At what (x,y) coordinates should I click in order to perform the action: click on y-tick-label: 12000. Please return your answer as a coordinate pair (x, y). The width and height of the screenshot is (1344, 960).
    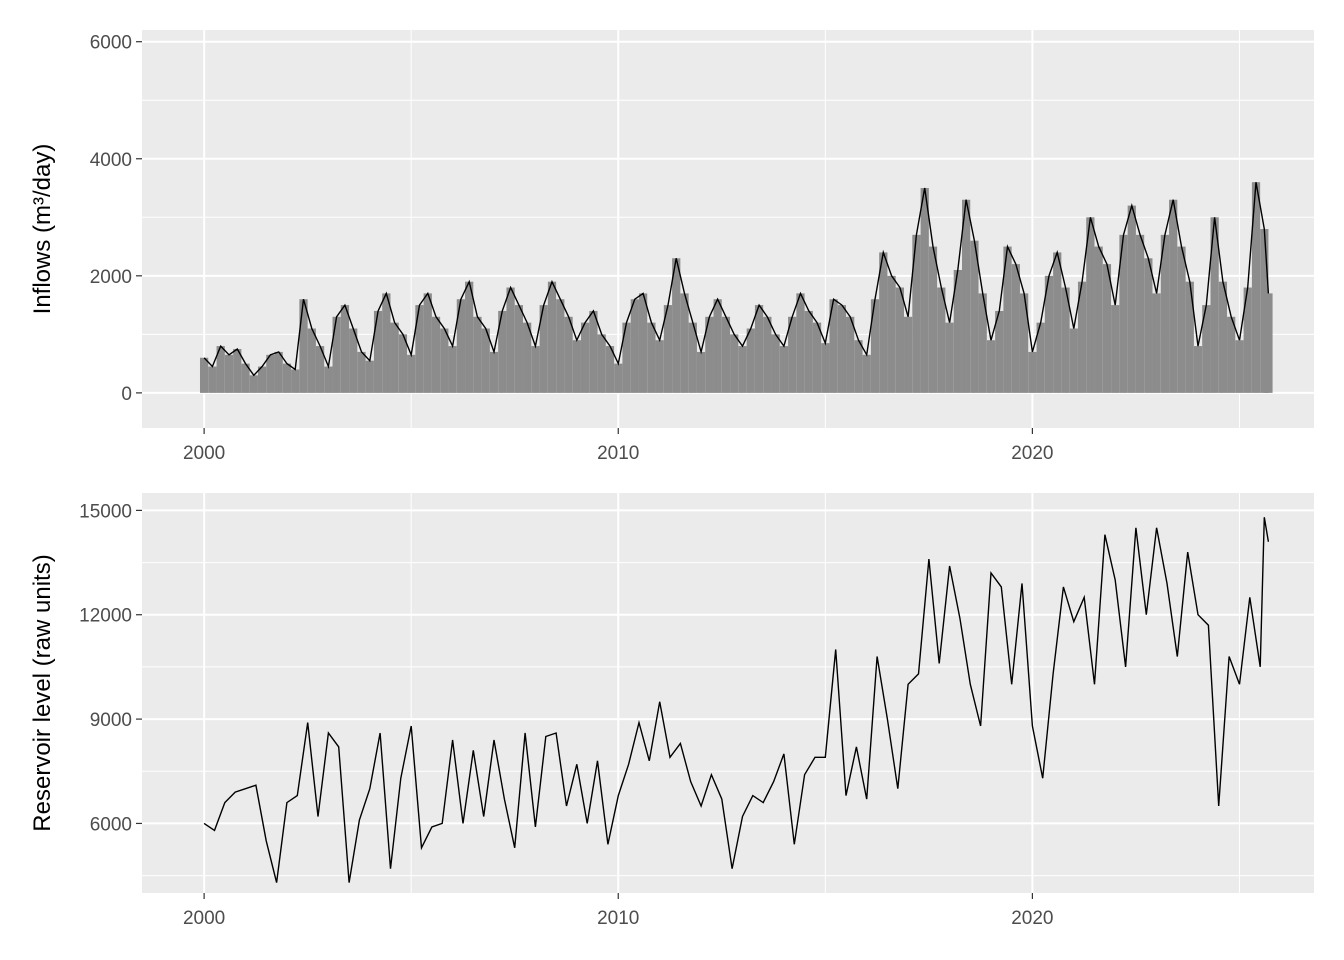
    Looking at the image, I should click on (105, 616).